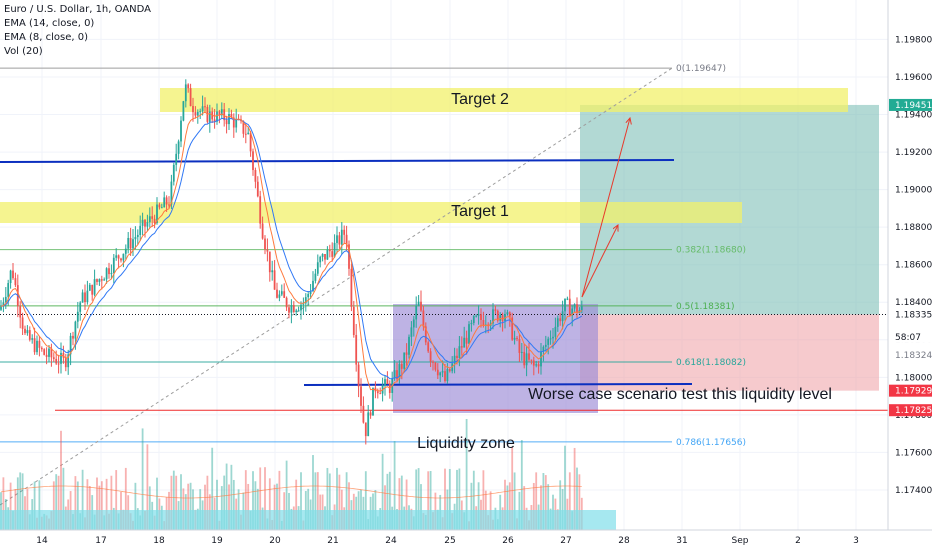 This screenshot has width=932, height=550. What do you see at coordinates (599, 261) in the screenshot?
I see `arrow-to-target1` at bounding box center [599, 261].